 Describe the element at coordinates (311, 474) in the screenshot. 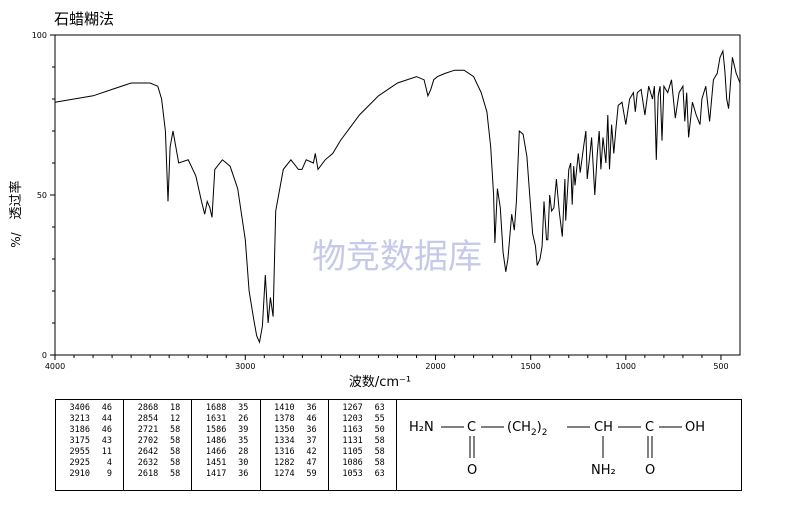

I see `peak-transmittance: 59` at that location.